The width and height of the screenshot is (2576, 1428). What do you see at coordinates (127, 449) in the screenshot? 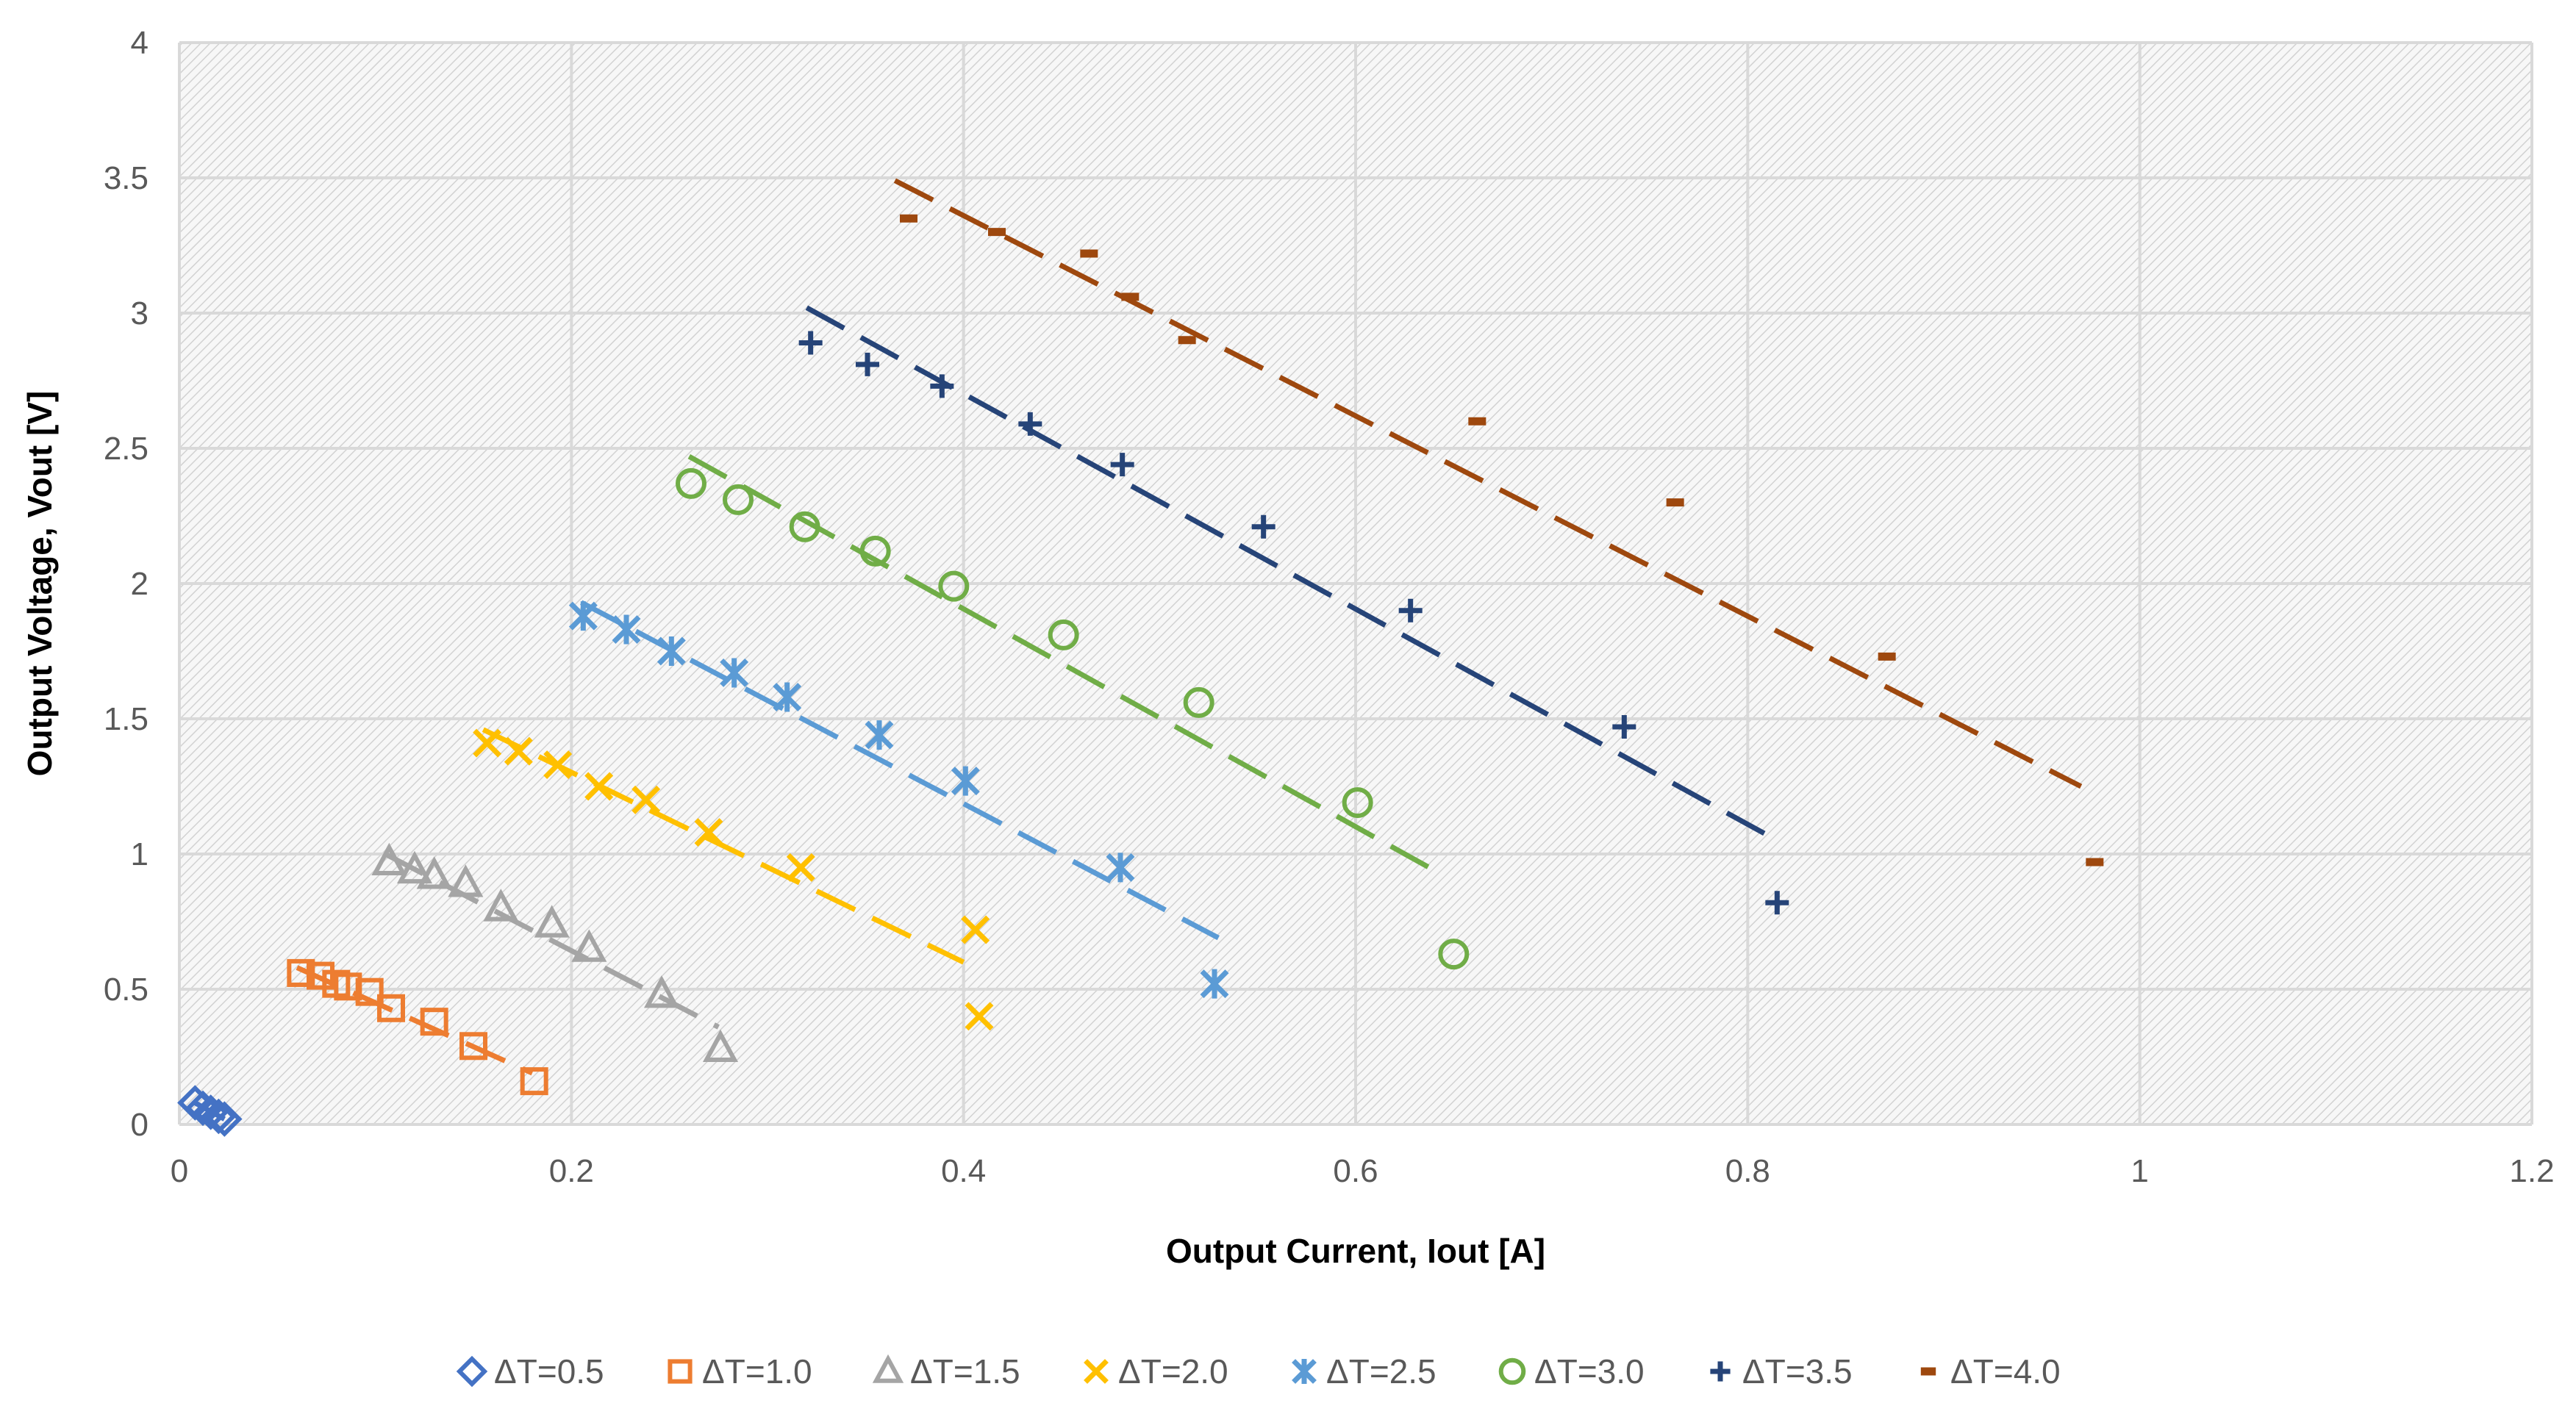
I see `y-tick-label: 2.5` at bounding box center [127, 449].